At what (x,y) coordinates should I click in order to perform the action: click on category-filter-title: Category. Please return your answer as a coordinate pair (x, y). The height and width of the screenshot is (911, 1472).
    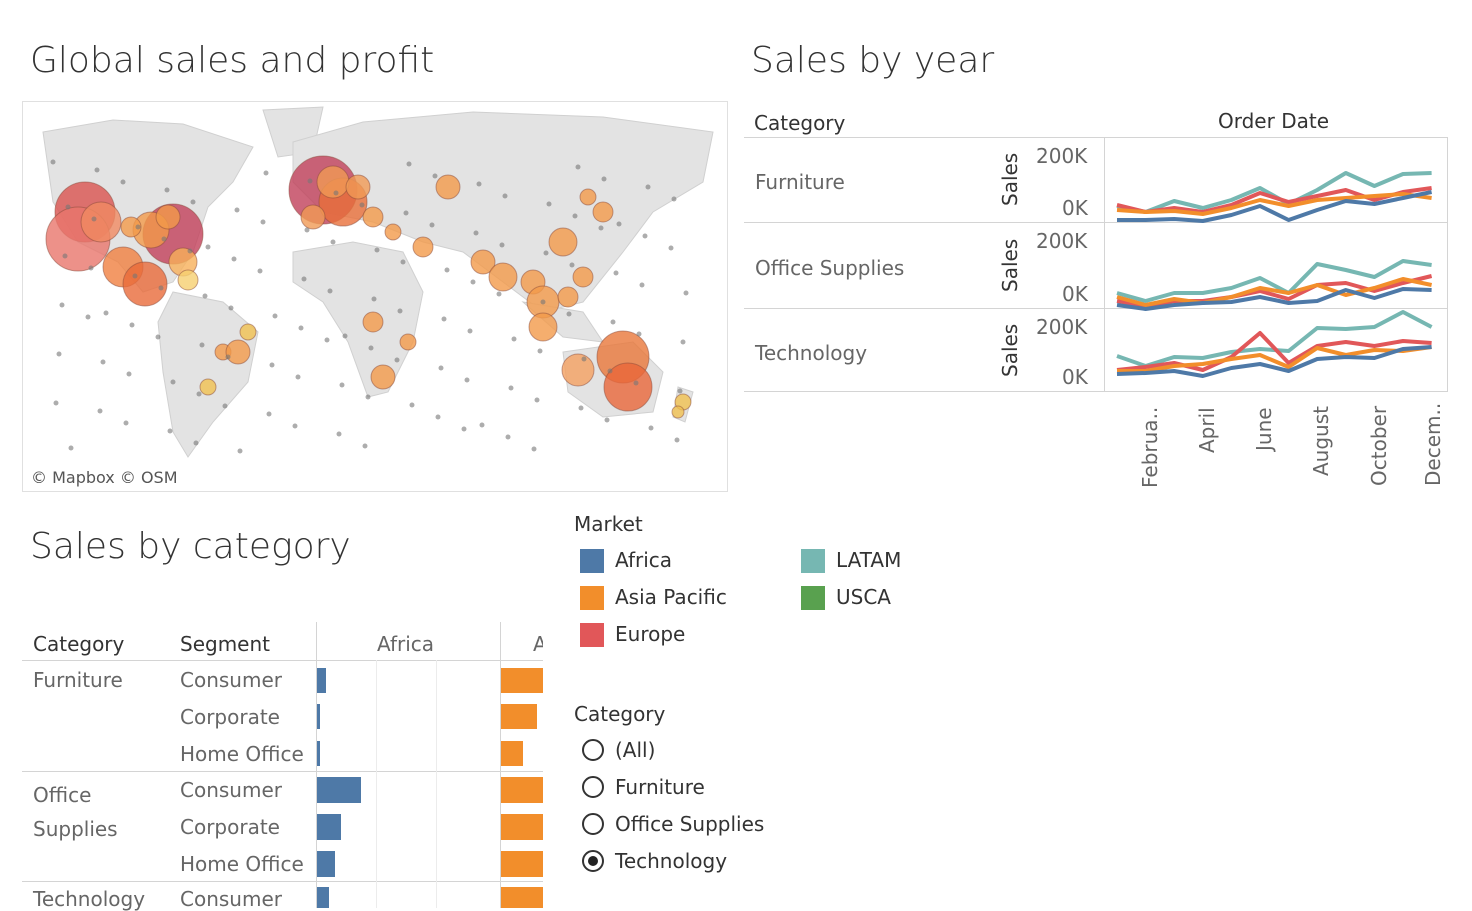
    Looking at the image, I should click on (620, 714).